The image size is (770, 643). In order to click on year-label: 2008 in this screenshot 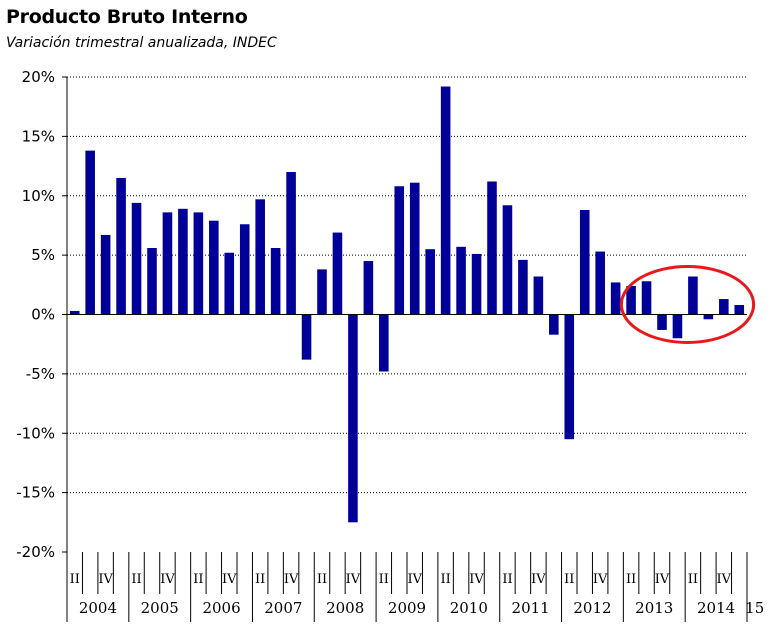, I will do `click(345, 608)`.